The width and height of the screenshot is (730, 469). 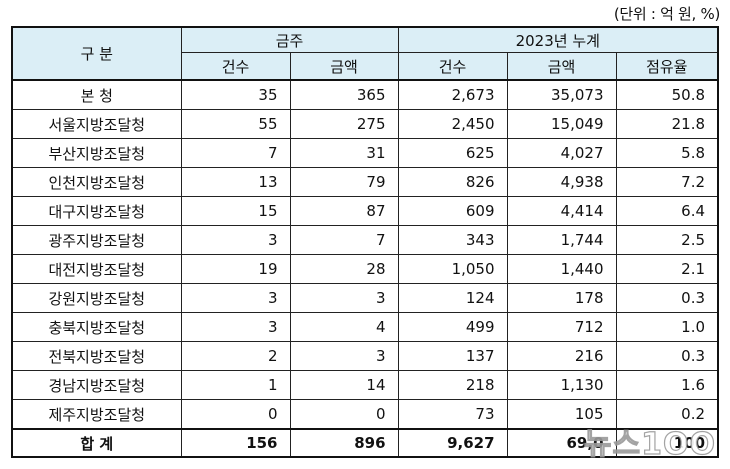 I want to click on total-row: 합 계 156 896 9,627 69,0 100, so click(x=365, y=443).